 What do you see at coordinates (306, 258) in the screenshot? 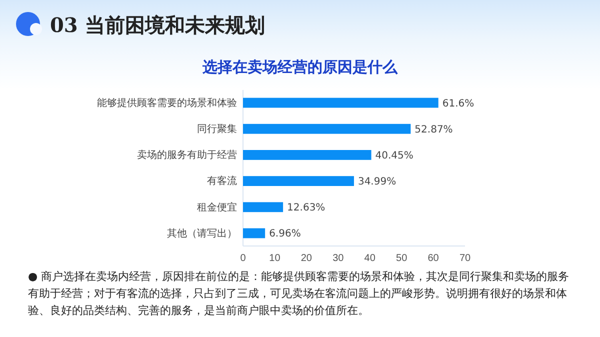
I see `x-tick-label: 20` at bounding box center [306, 258].